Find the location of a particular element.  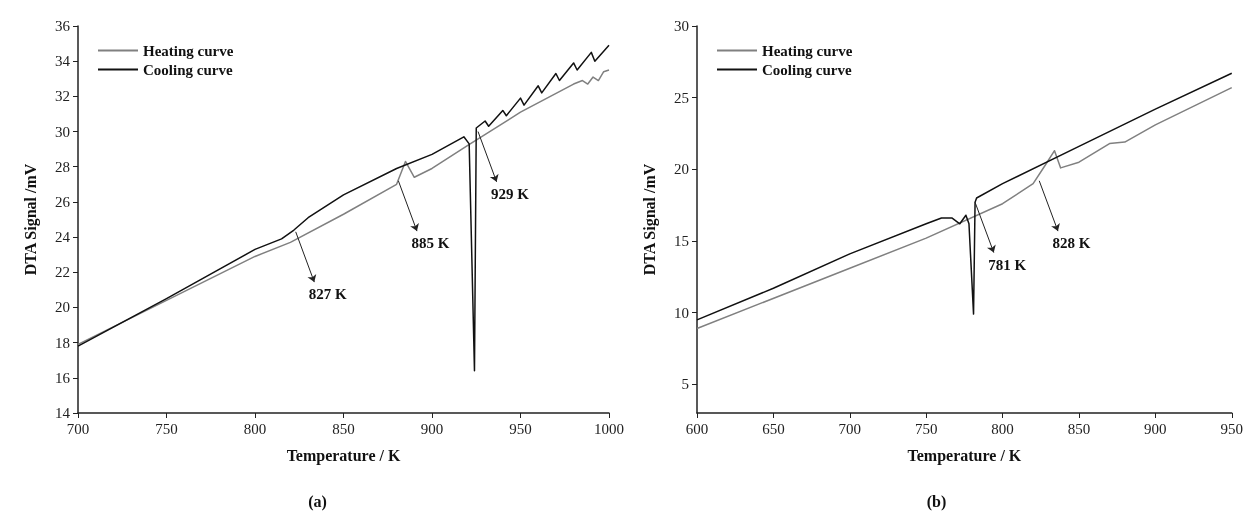

annotation: 827 K is located at coordinates (327, 294).